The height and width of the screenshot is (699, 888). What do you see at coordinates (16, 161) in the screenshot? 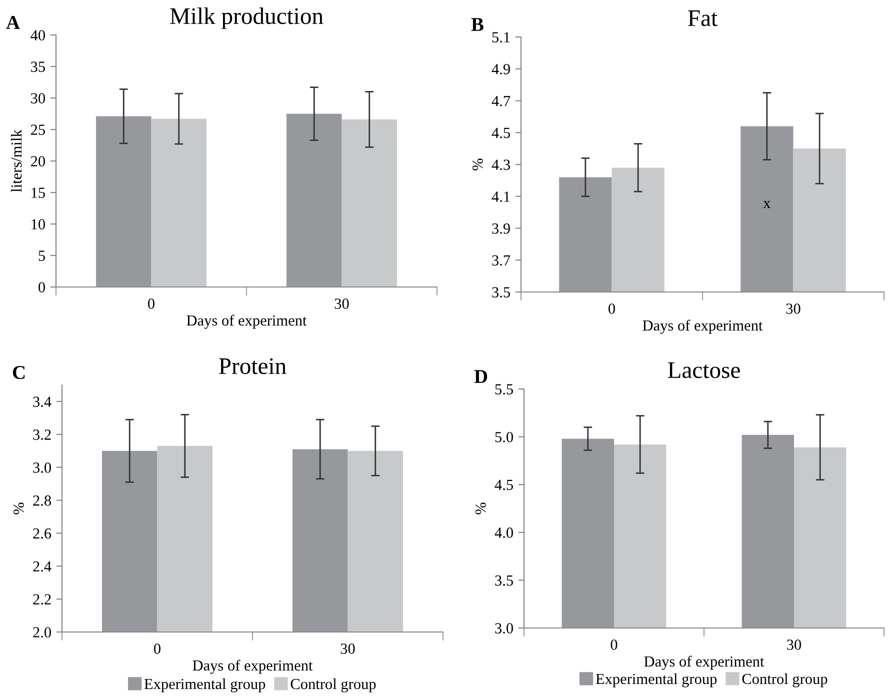
I see `y-axis-title: liters/milk` at bounding box center [16, 161].